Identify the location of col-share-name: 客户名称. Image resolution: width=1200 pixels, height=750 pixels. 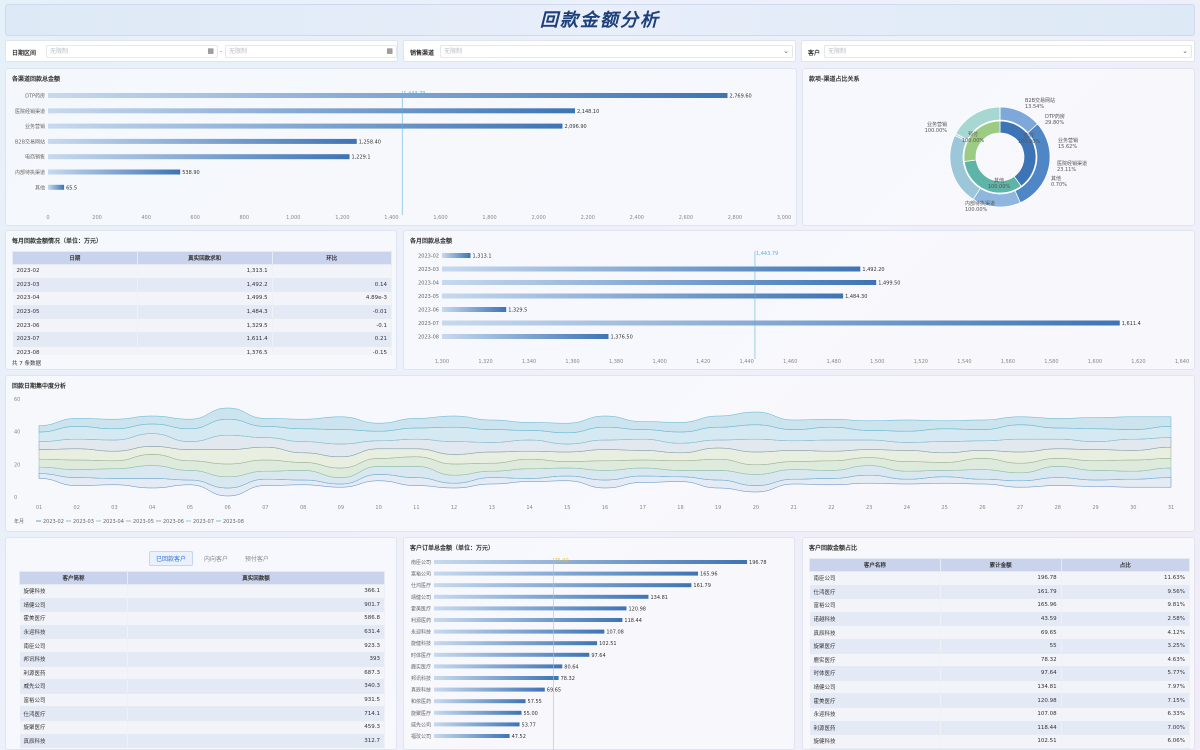
(875, 565).